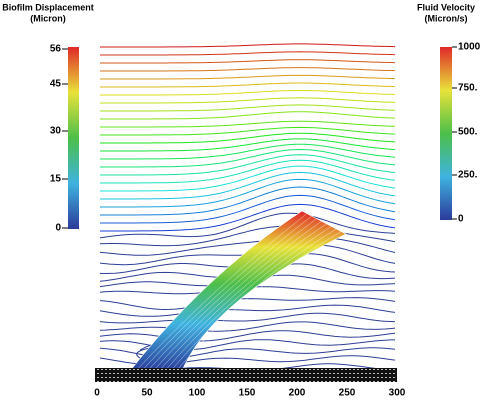 The width and height of the screenshot is (484, 401). I want to click on right-tick-label: 250., so click(468, 175).